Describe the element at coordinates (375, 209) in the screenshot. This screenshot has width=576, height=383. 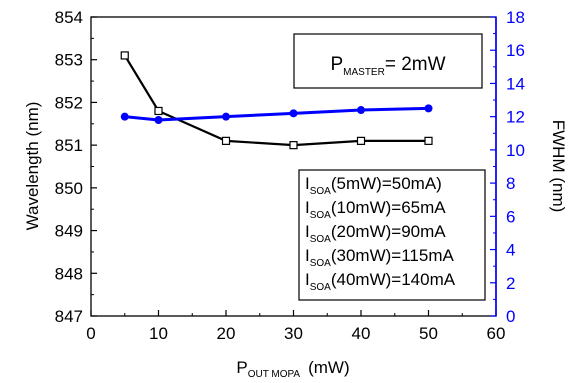
I see `soa-current-line: ISOA(10mW)=65mA` at that location.